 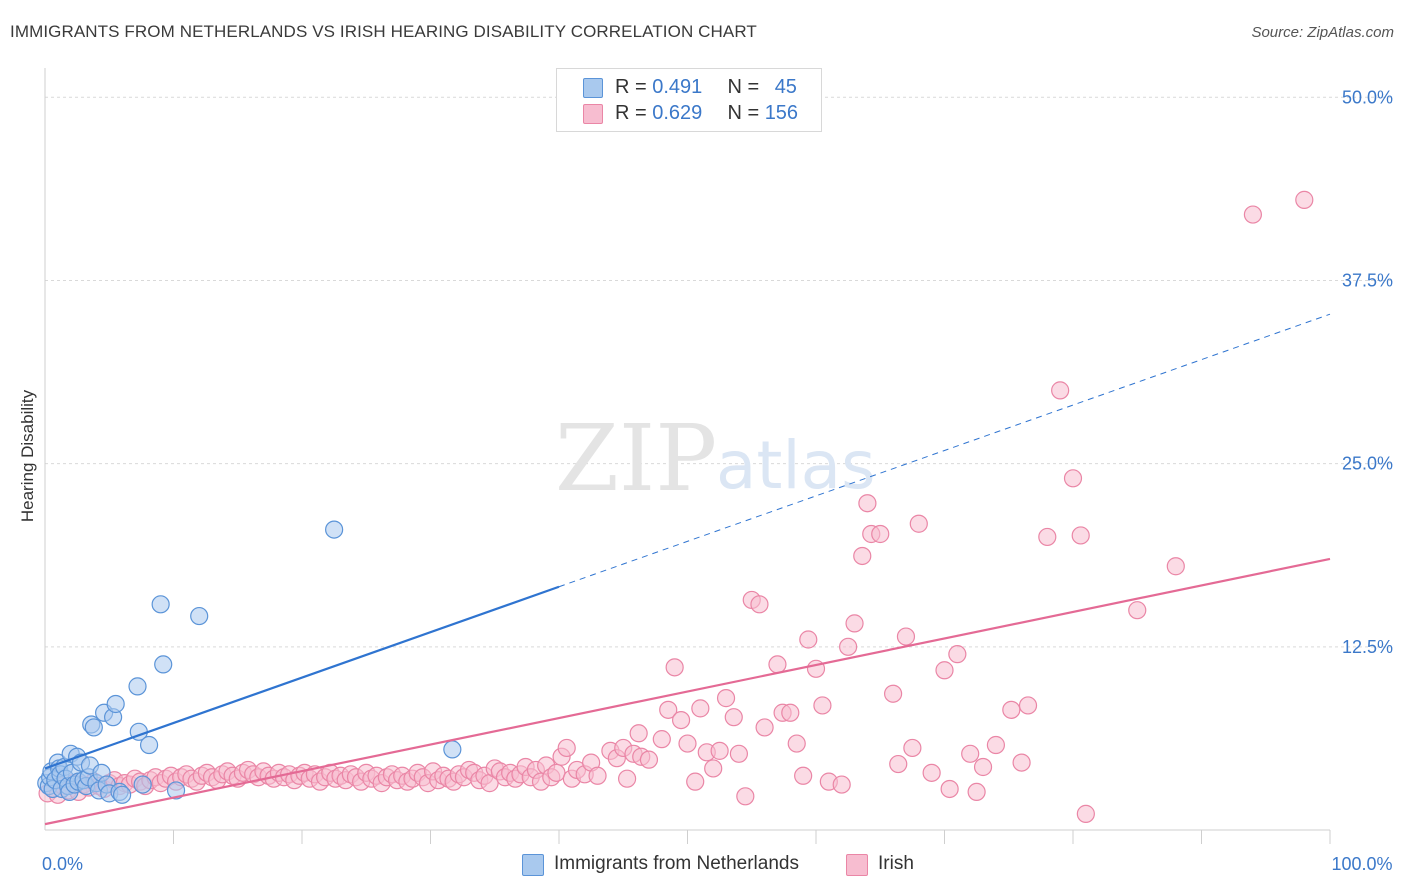 What do you see at coordinates (689, 100) in the screenshot?
I see `stats-box: R = 0.491 N = 45 R = 0.629 N = 156` at bounding box center [689, 100].